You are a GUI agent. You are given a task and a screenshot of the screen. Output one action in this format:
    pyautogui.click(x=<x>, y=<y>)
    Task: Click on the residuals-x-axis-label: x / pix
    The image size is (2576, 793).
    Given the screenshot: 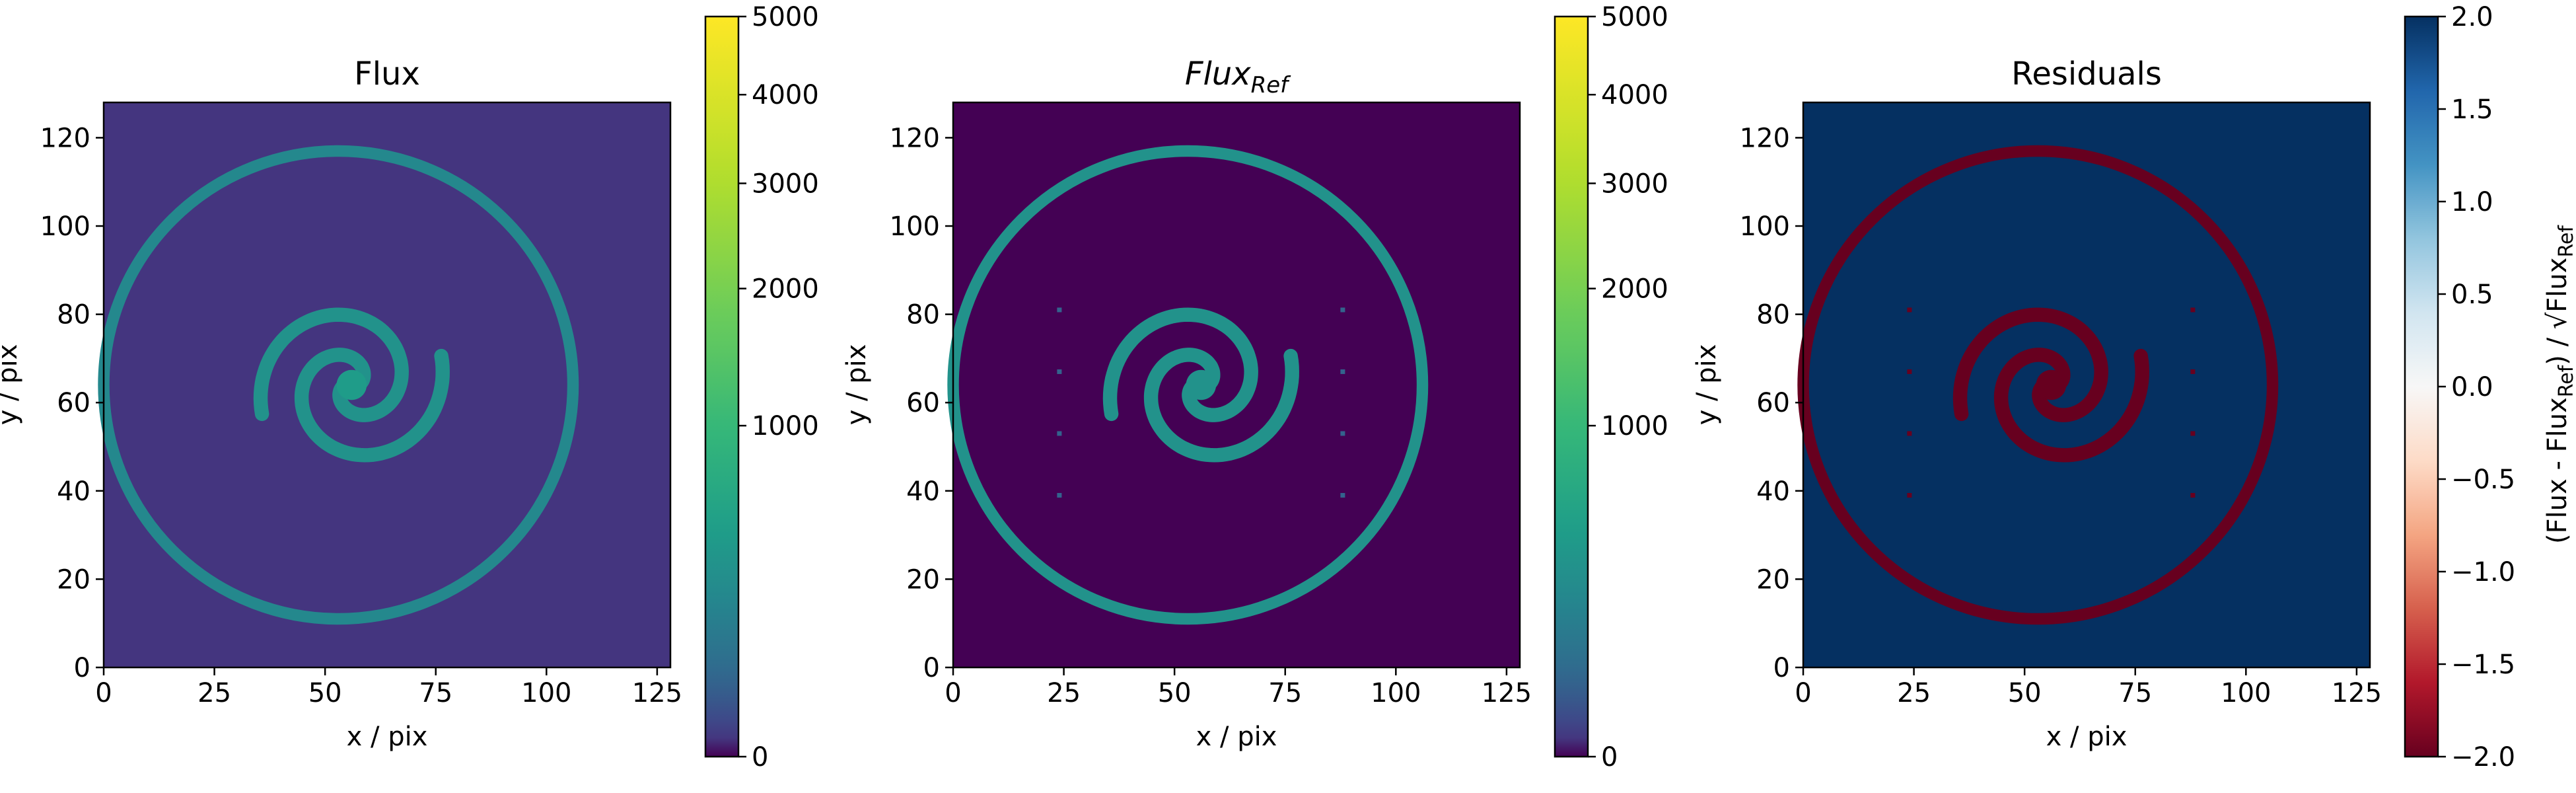 What is the action you would take?
    pyautogui.click(x=2087, y=737)
    